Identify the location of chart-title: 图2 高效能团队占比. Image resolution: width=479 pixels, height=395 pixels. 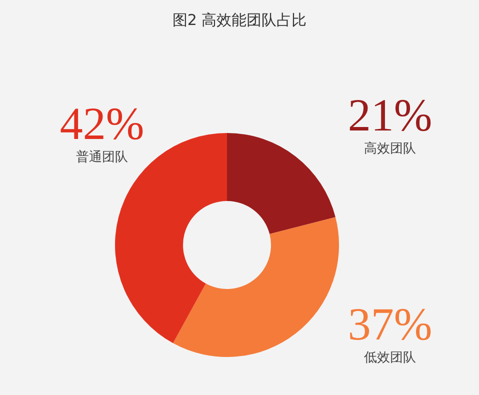
(239, 20).